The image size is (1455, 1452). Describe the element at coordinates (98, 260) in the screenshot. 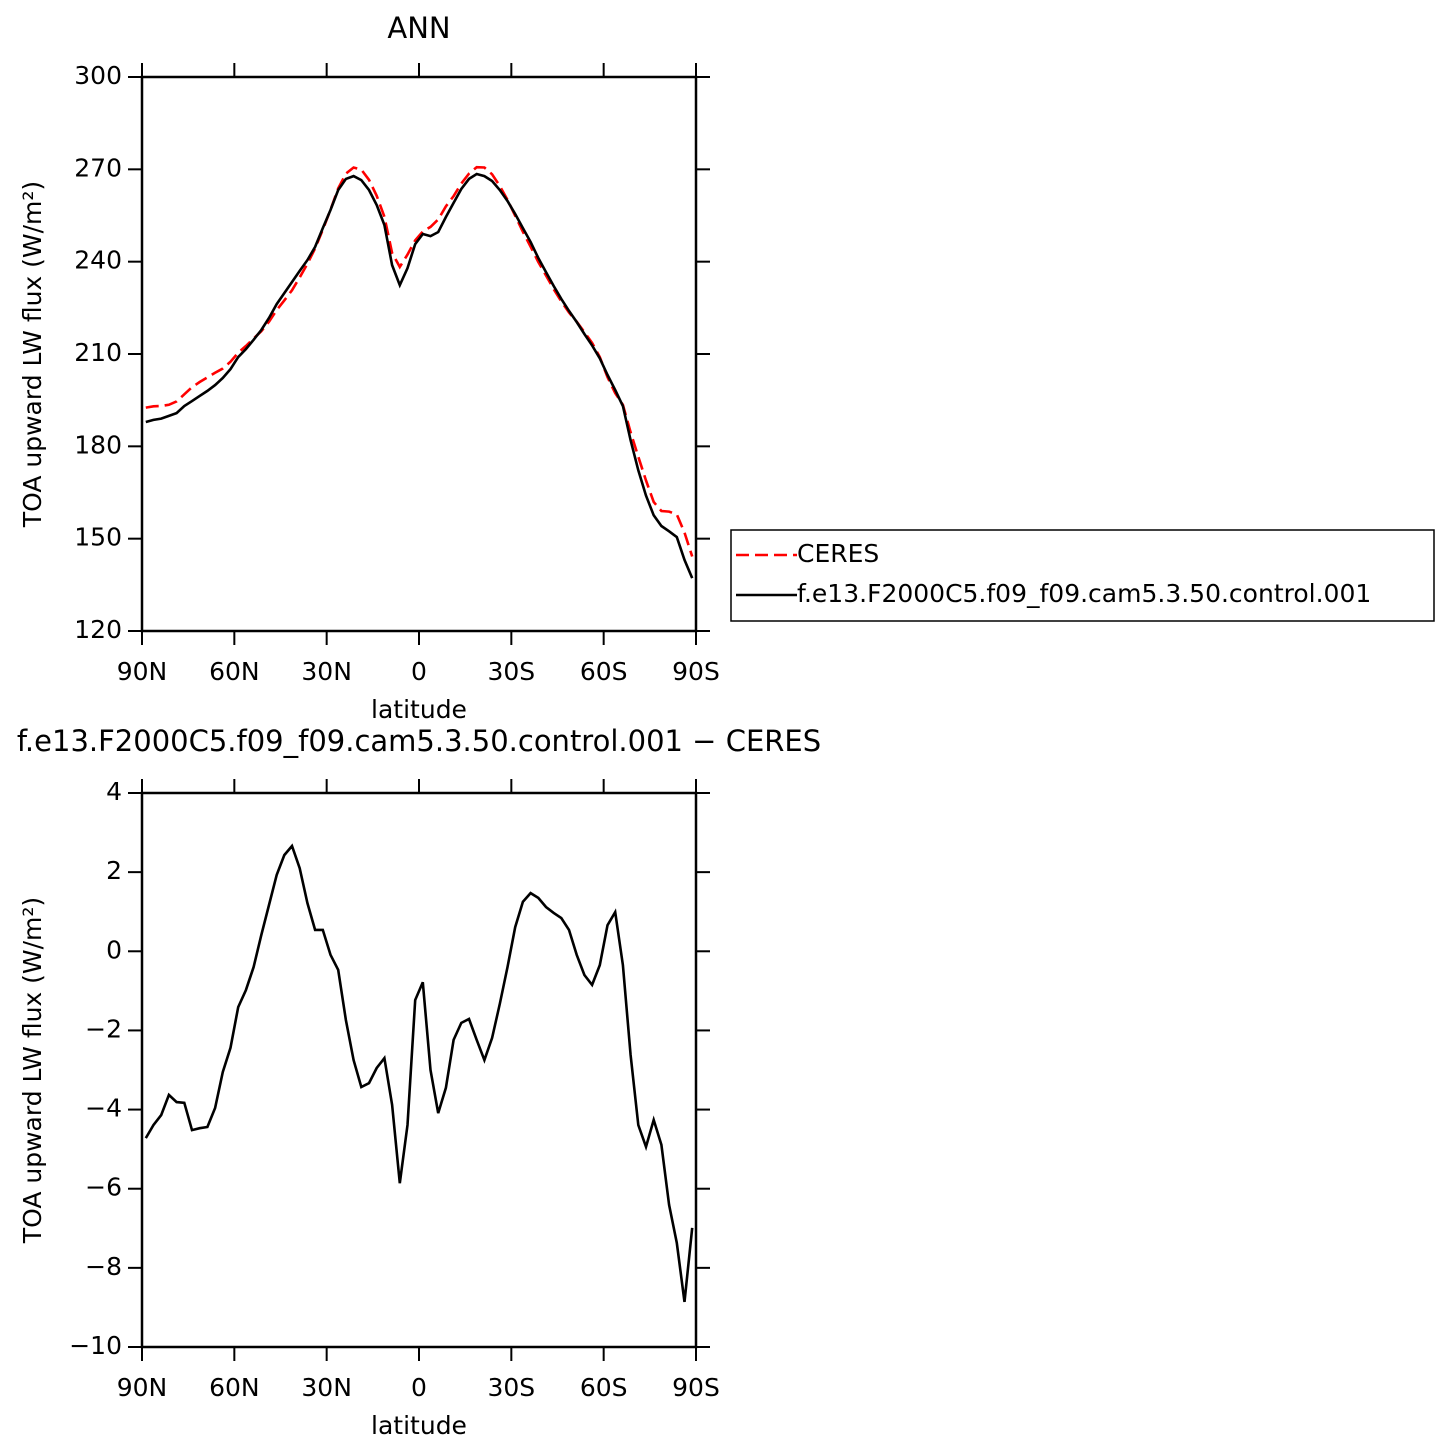

I see `y-tick-label: 240` at that location.